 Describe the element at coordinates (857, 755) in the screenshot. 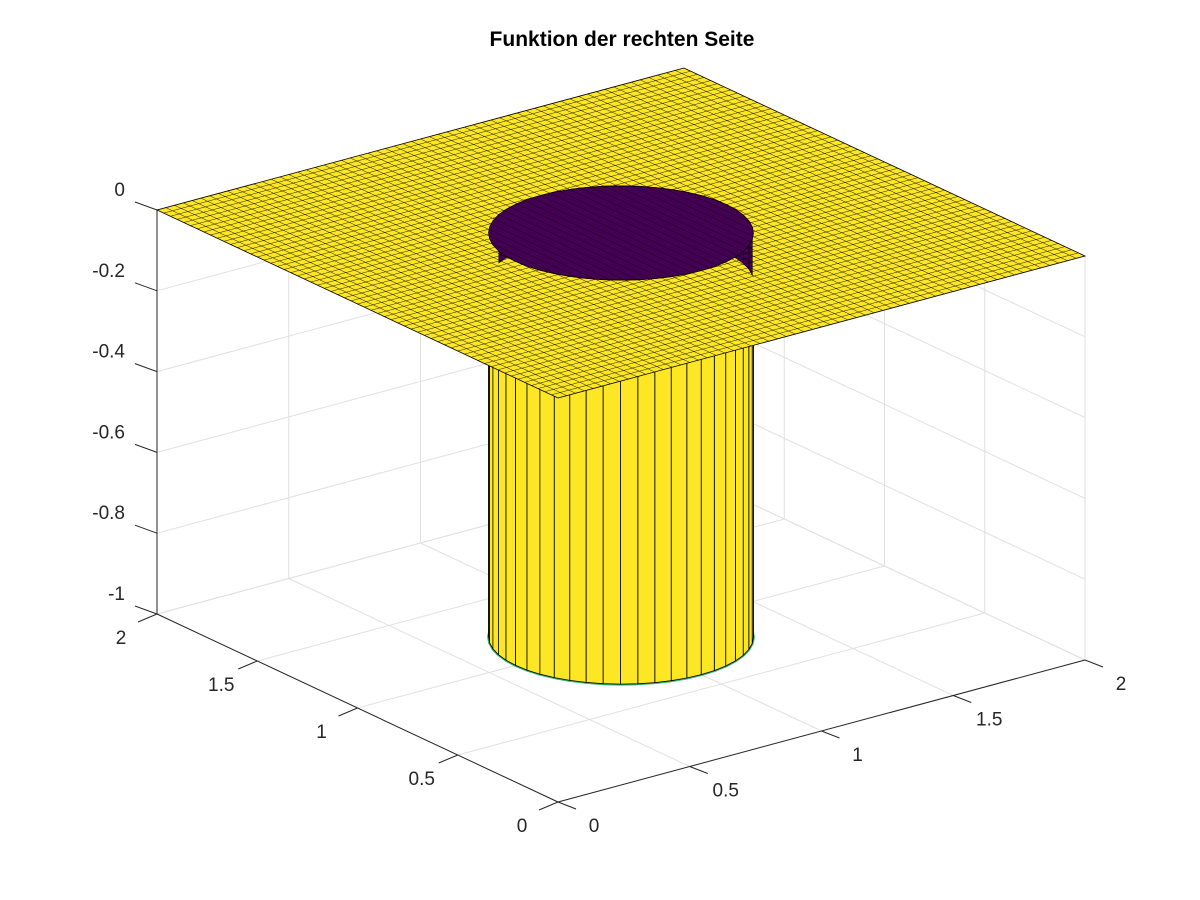

I see `x-tick-label: 1` at that location.